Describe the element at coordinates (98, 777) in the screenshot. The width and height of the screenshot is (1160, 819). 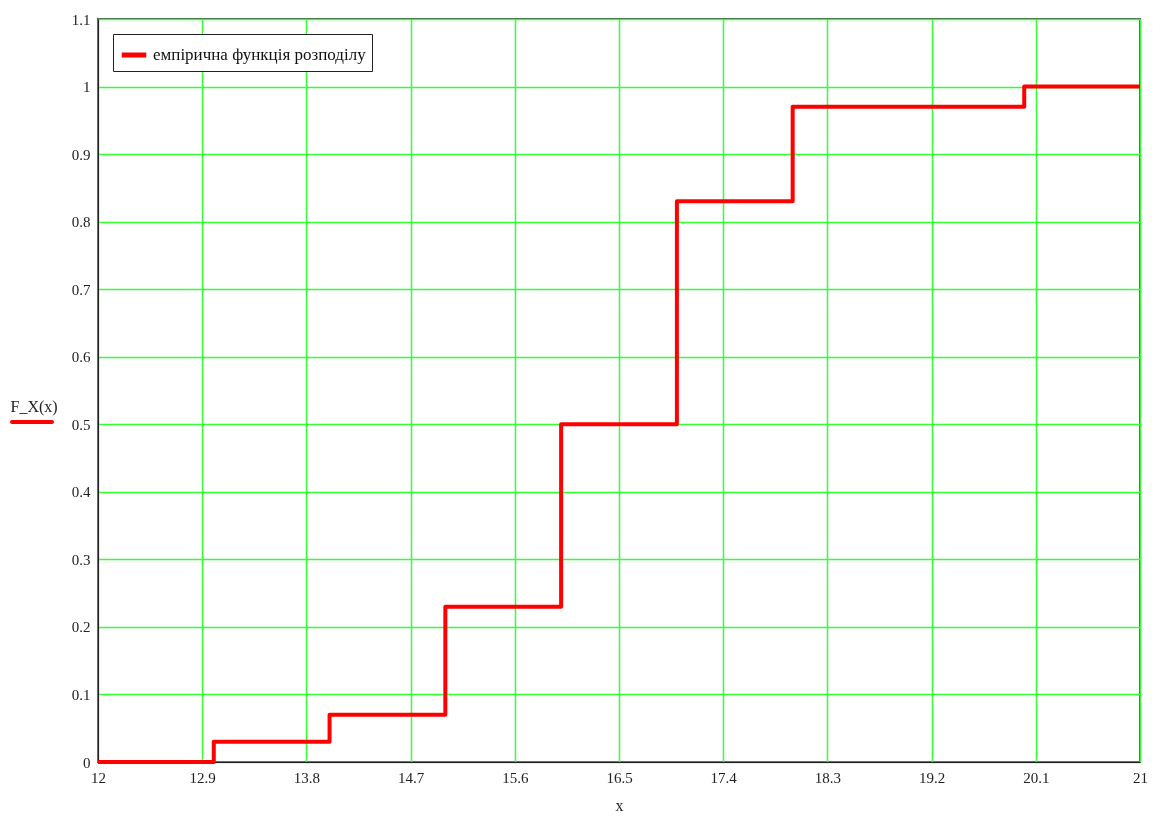
I see `x-tick-label: 12` at that location.